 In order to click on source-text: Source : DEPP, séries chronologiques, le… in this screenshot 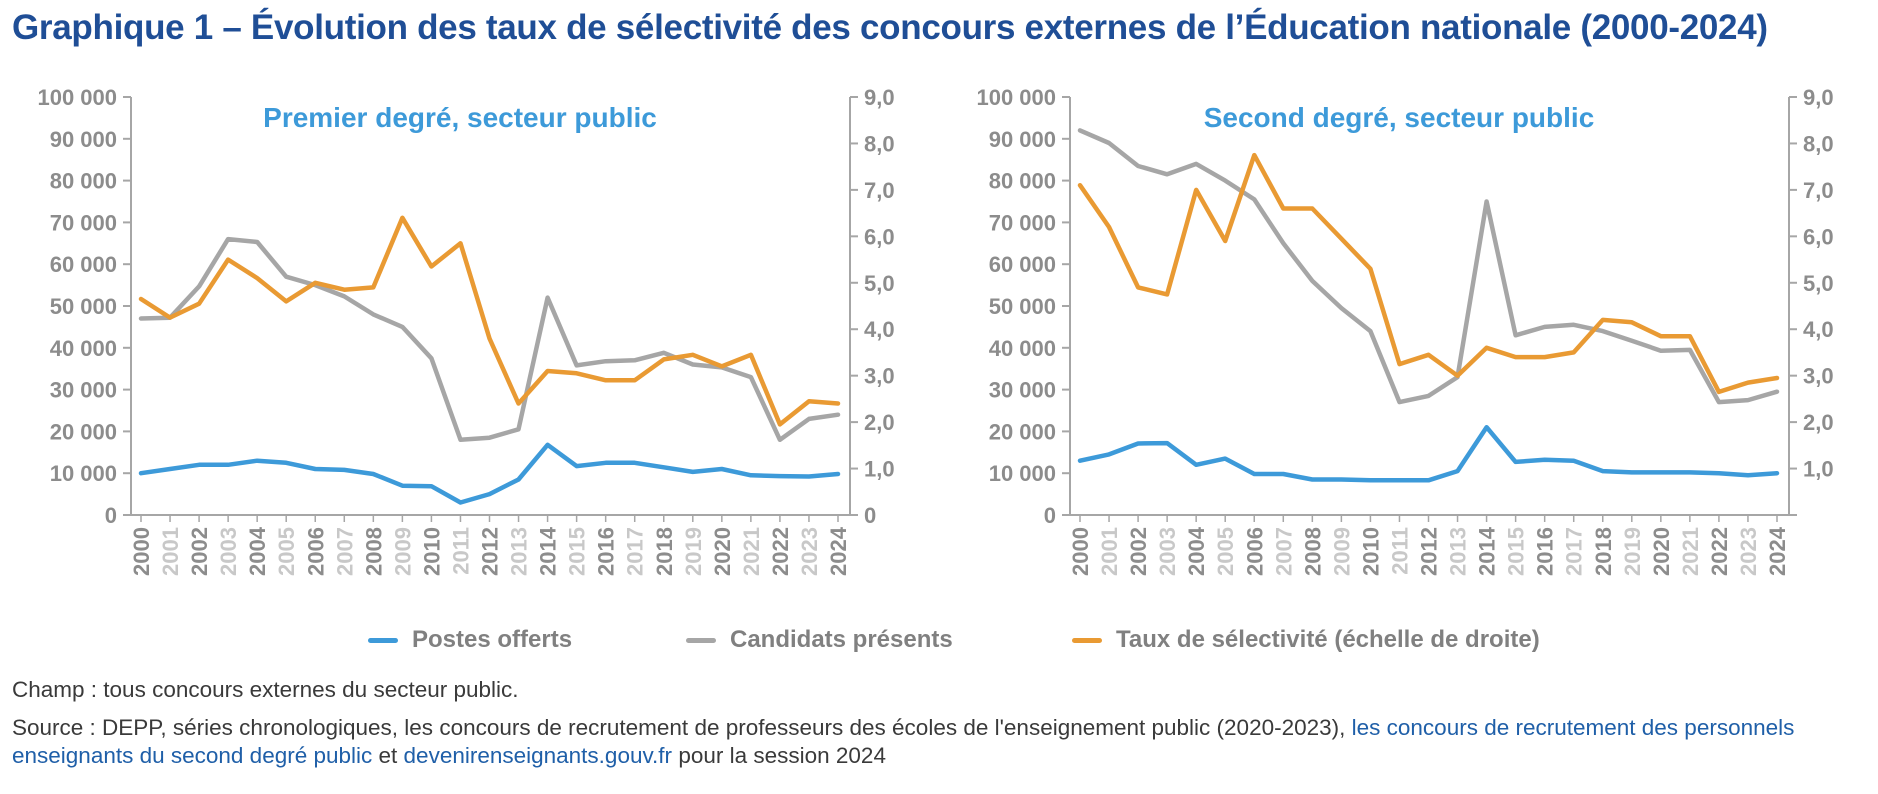, I will do `click(682, 727)`.